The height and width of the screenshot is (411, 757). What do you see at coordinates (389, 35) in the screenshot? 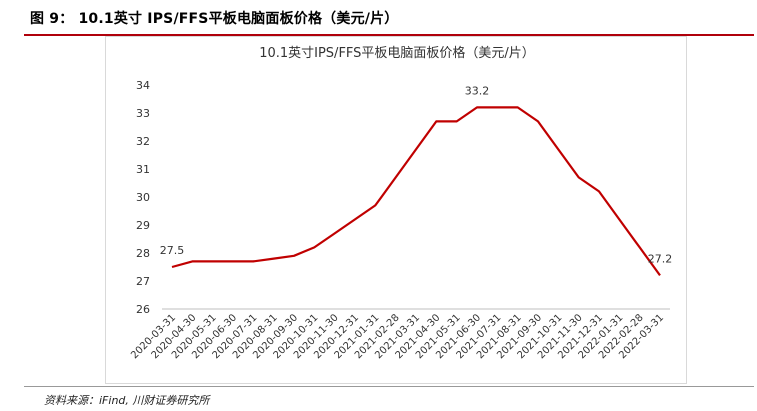
I see `title-rule` at bounding box center [389, 35].